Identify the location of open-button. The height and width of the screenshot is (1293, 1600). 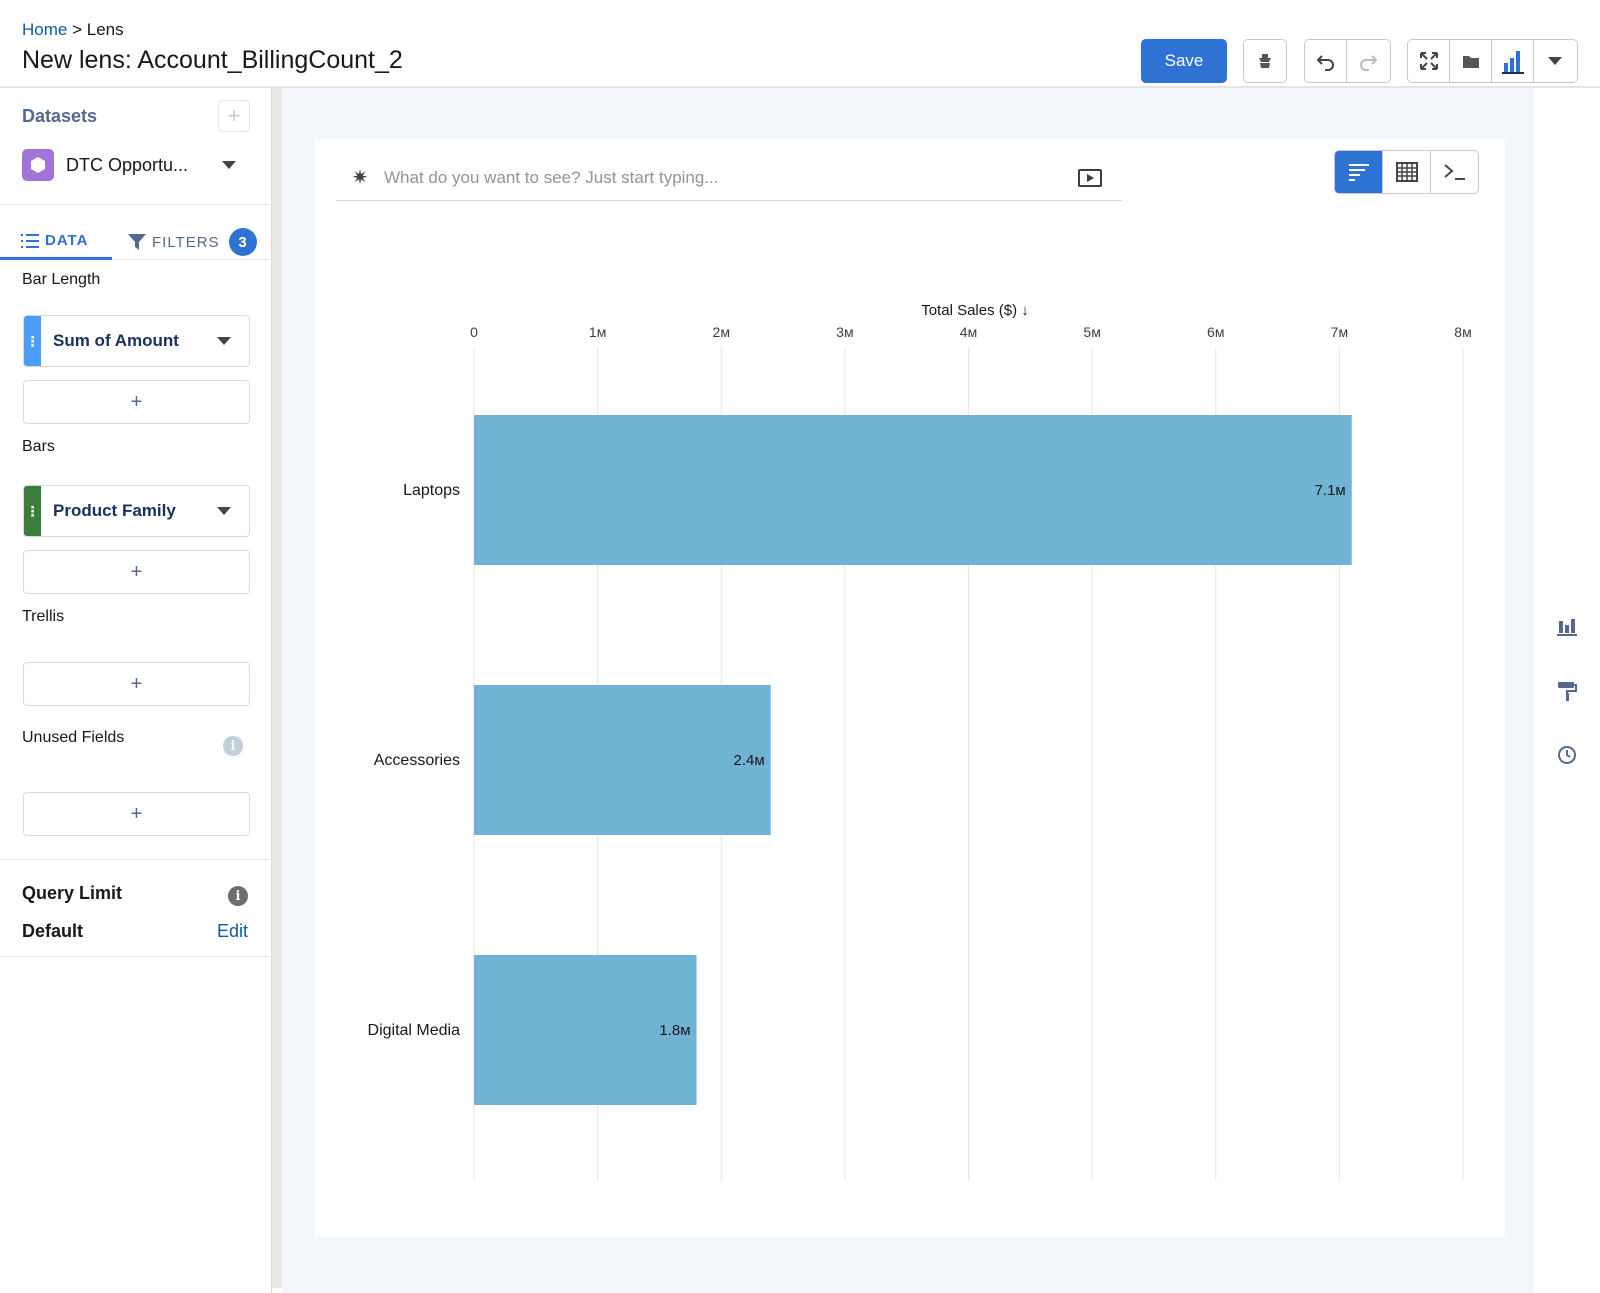
(1471, 61).